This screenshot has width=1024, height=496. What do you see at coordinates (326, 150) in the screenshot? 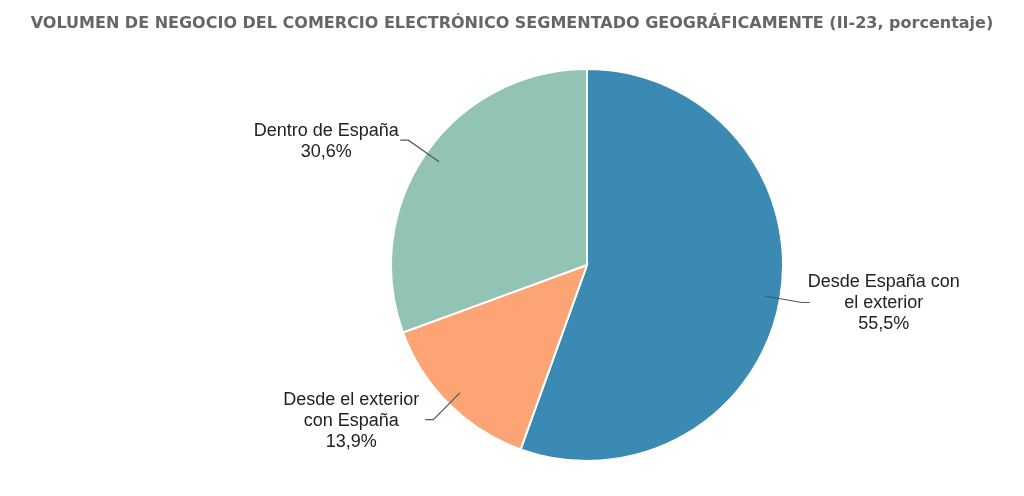
I see `data-label: 30,6%` at bounding box center [326, 150].